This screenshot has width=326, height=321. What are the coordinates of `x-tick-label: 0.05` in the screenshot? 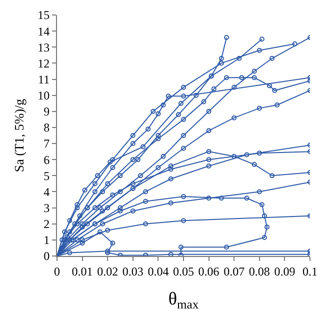 It's located at (183, 271).